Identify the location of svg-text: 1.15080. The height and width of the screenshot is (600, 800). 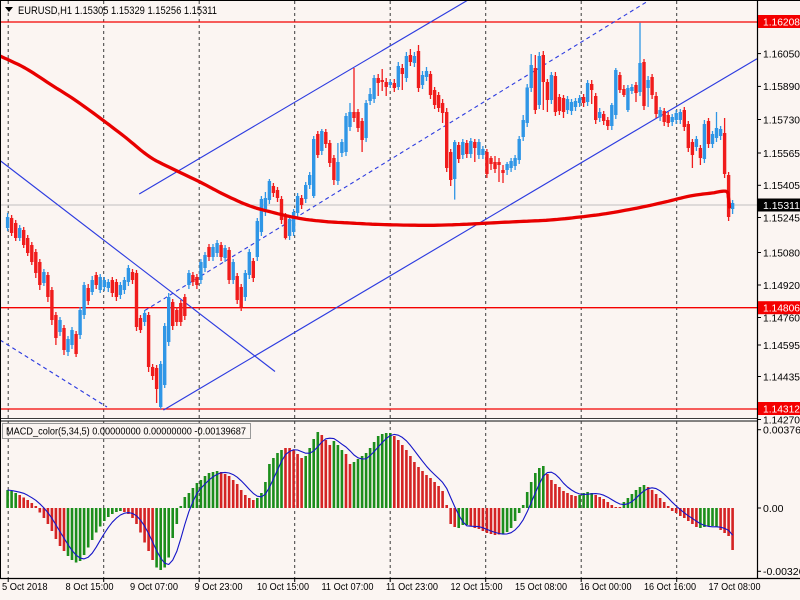
(781, 253).